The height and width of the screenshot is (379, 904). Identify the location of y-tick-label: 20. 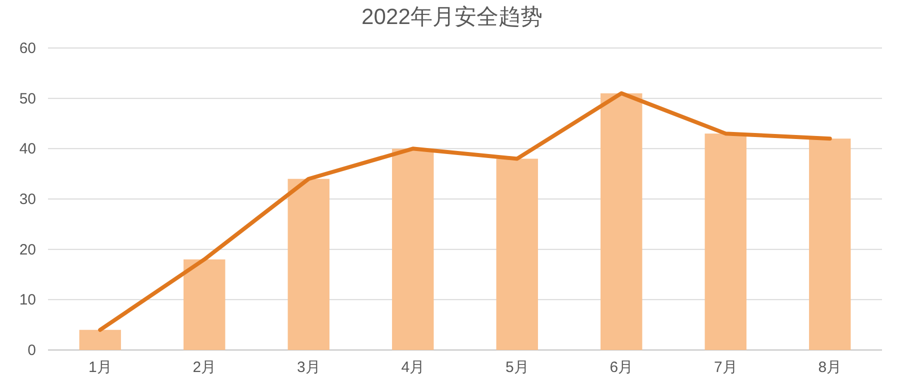
(27, 249).